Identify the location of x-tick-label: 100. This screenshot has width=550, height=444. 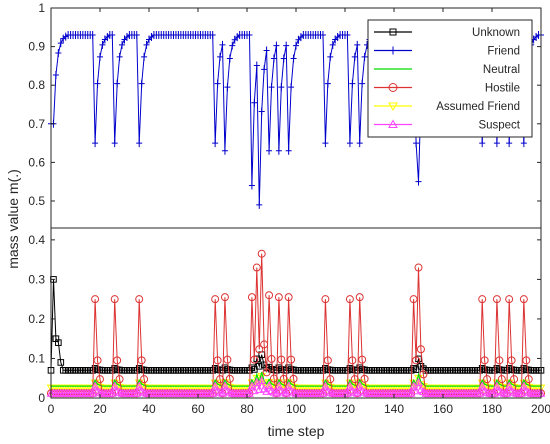
(296, 409).